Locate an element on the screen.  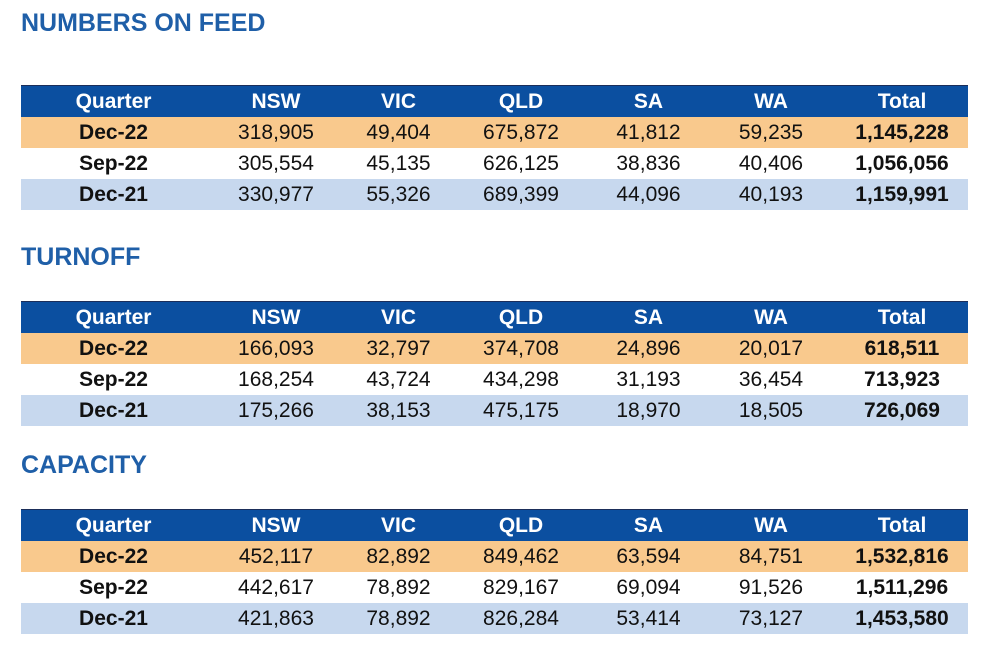
qld-cell: 689,399 is located at coordinates (521, 194).